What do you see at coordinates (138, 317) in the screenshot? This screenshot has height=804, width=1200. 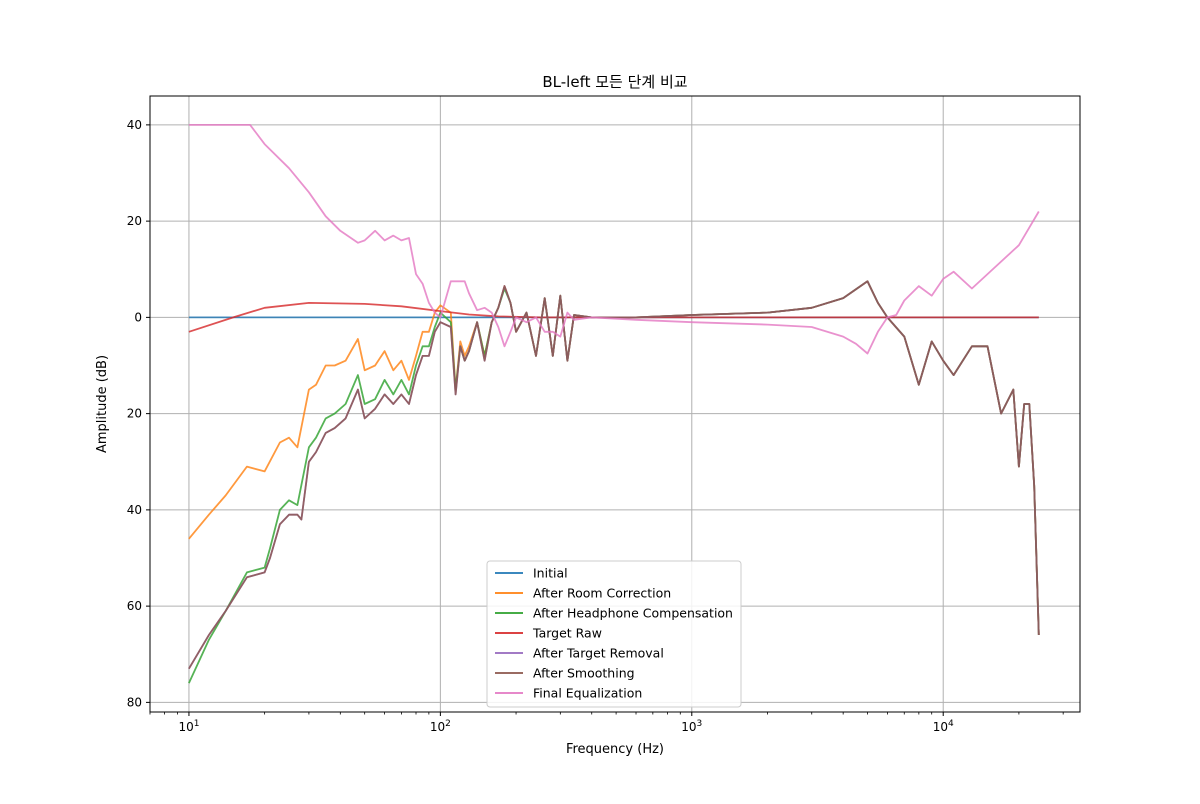 I see `y-tick-label: 0` at bounding box center [138, 317].